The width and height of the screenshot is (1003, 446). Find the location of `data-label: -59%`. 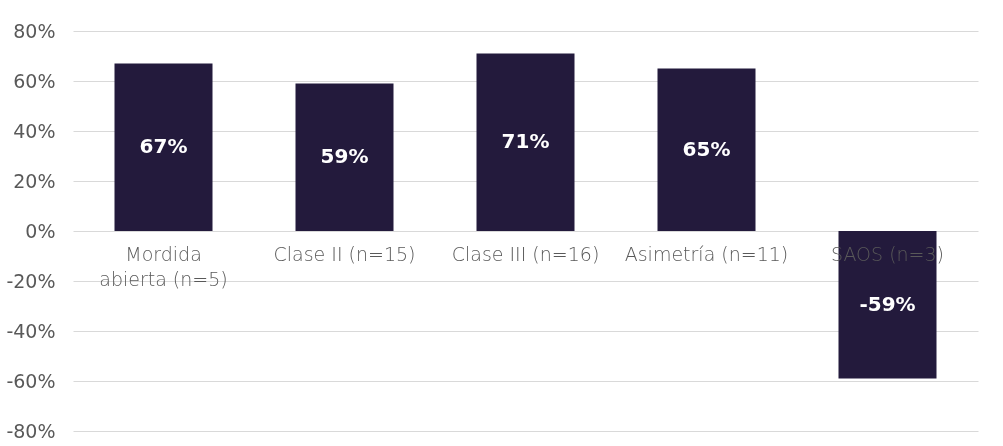

data-label: -59% is located at coordinates (887, 303).